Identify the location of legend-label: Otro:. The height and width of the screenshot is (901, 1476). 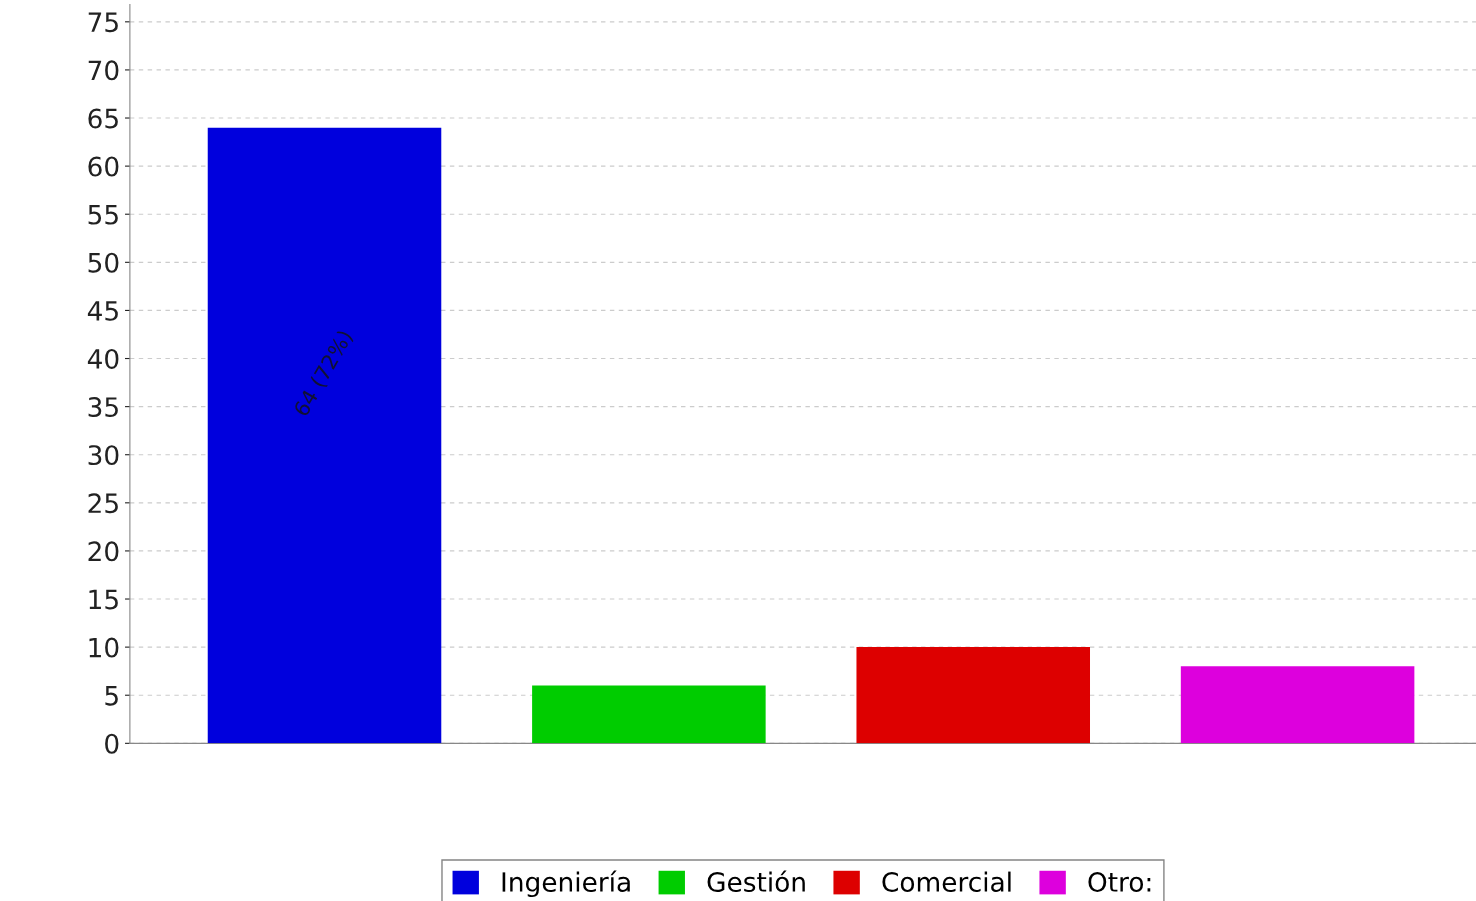
(1119, 882).